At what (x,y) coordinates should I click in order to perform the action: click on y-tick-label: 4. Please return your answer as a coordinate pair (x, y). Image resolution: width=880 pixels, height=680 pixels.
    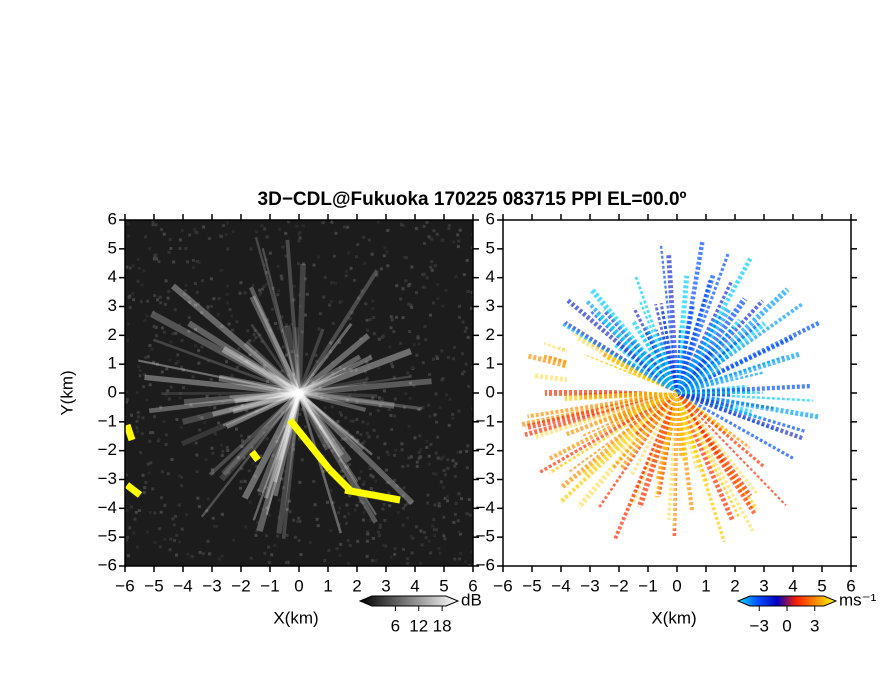
    Looking at the image, I should click on (112, 276).